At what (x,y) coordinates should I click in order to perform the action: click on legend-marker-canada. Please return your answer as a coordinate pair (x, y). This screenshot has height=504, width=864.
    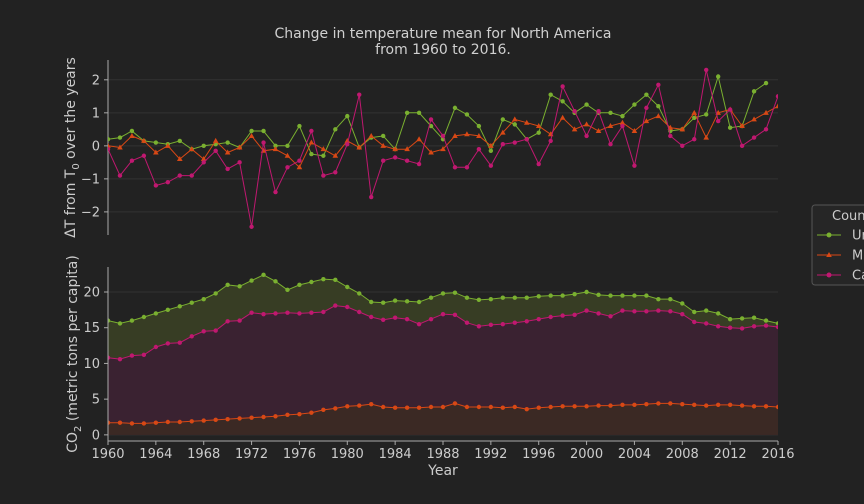
    Looking at the image, I should click on (829, 275).